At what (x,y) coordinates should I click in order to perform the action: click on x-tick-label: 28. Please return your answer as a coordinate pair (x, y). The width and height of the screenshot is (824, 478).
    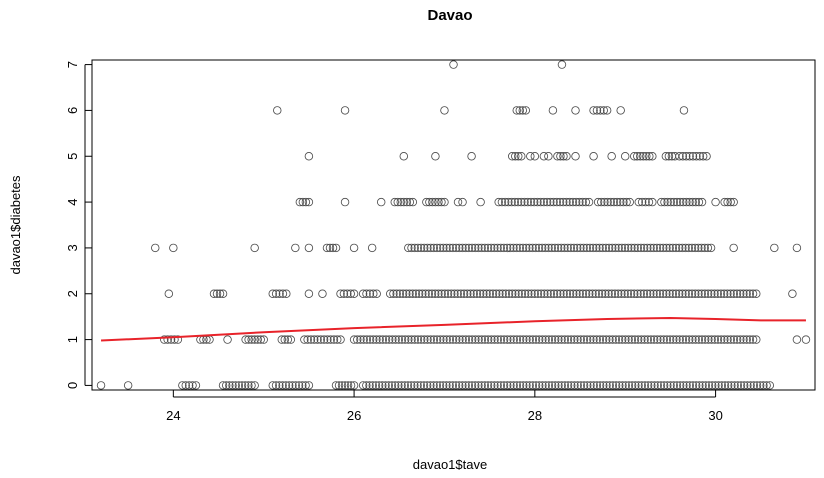
    Looking at the image, I should click on (535, 415).